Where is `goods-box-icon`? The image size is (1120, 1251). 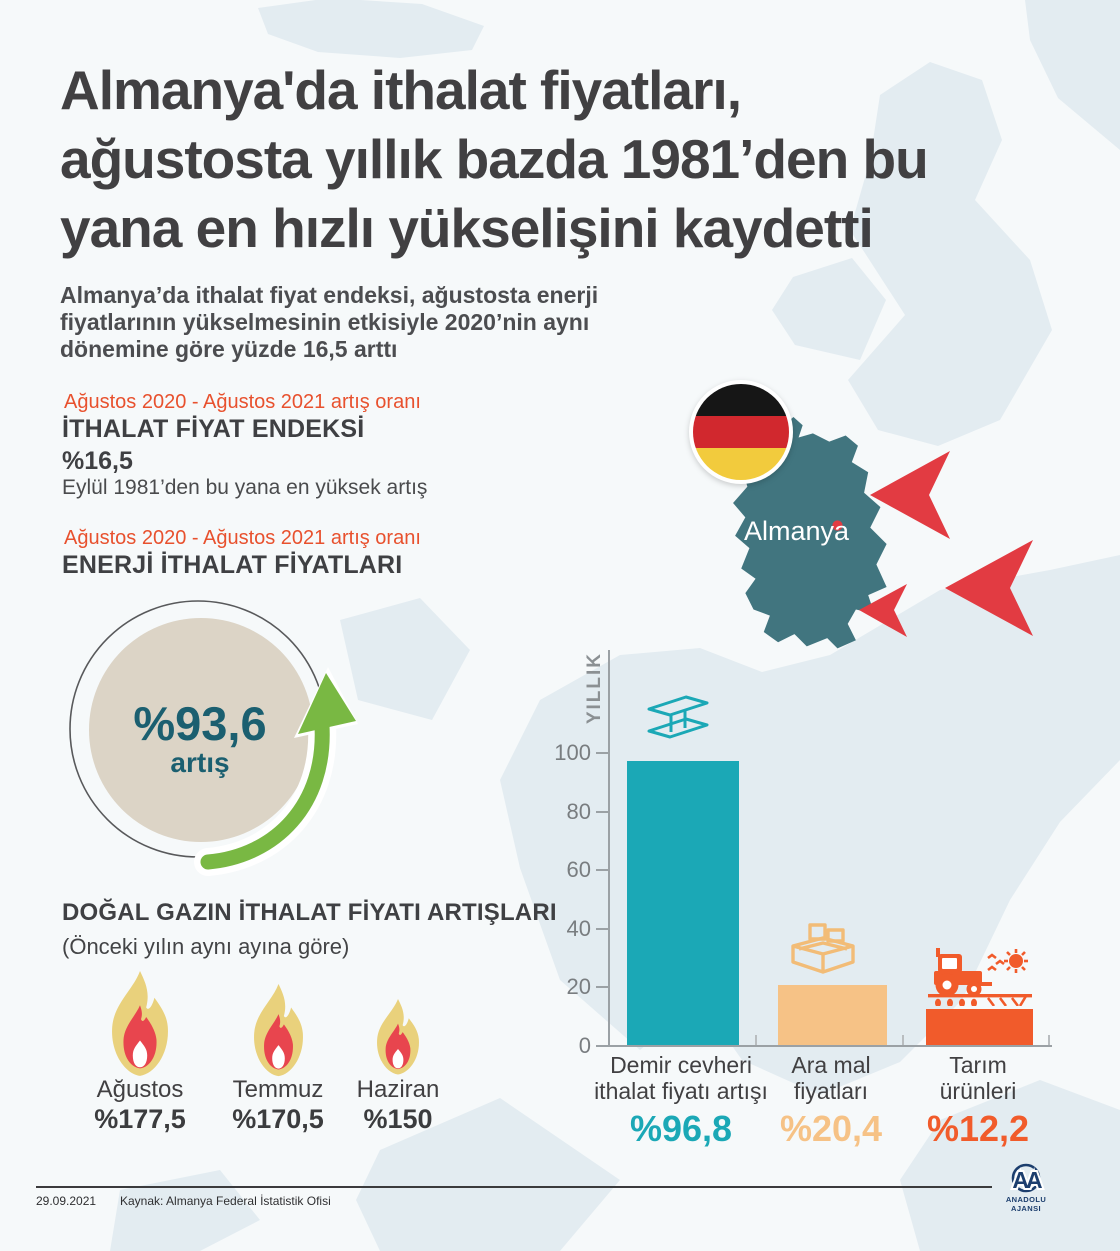 goods-box-icon is located at coordinates (823, 948).